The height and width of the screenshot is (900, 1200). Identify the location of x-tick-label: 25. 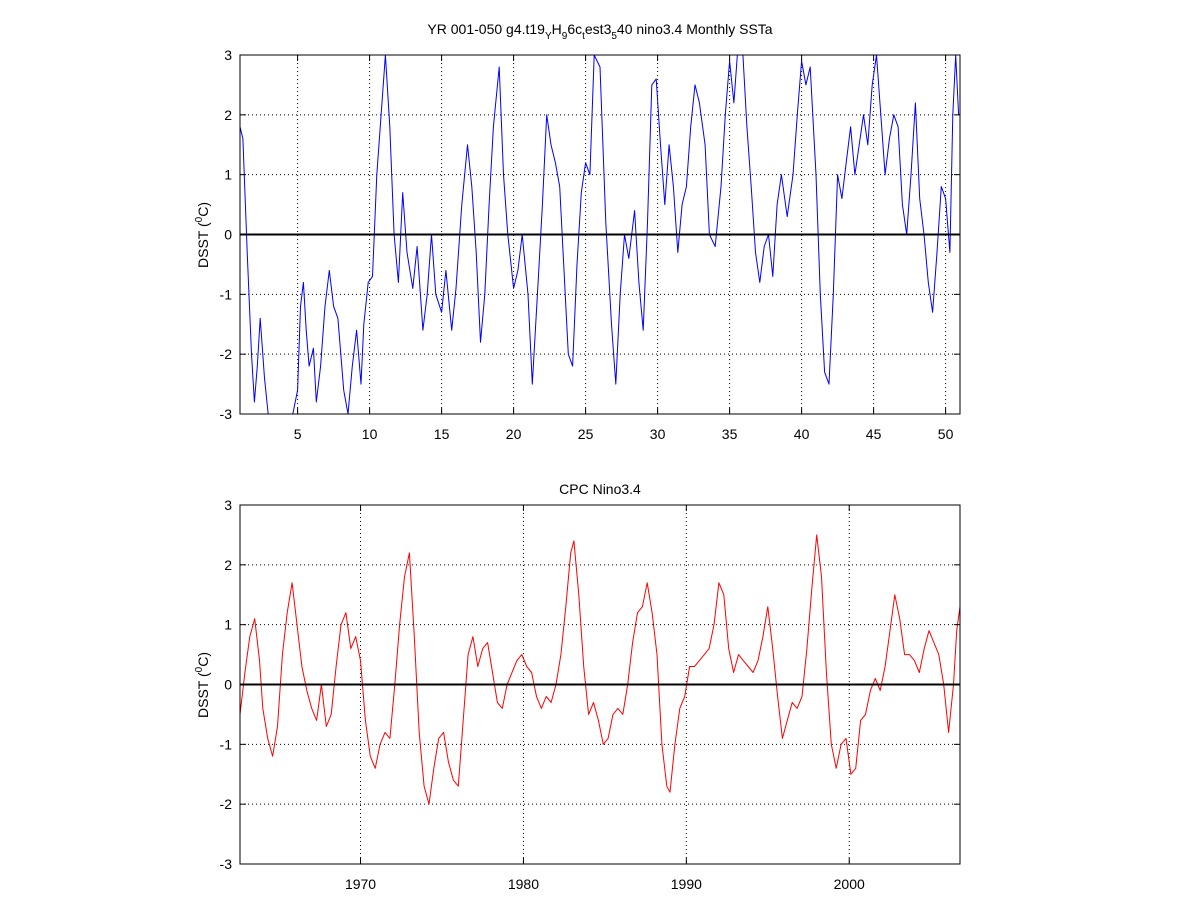
(586, 434).